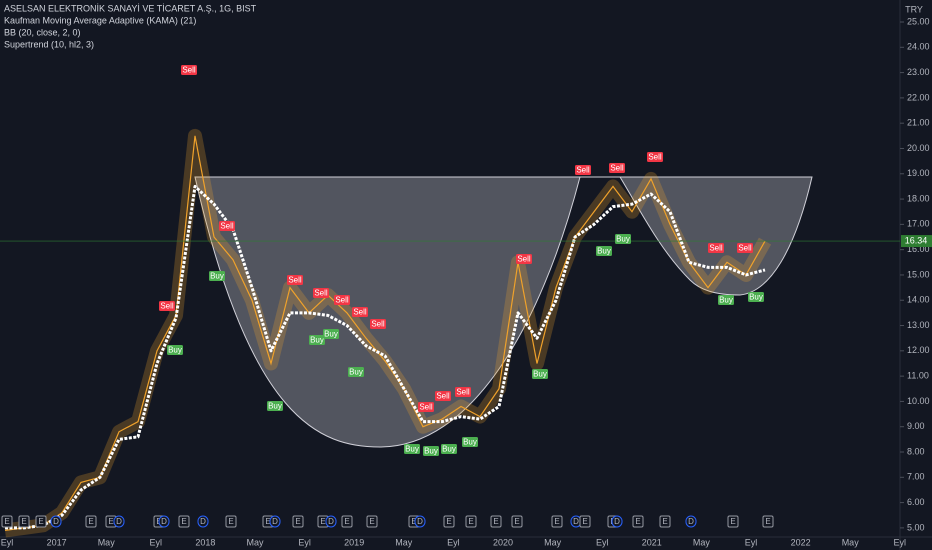 The height and width of the screenshot is (550, 932). What do you see at coordinates (503, 542) in the screenshot?
I see `x-tick-label: 2020` at bounding box center [503, 542].